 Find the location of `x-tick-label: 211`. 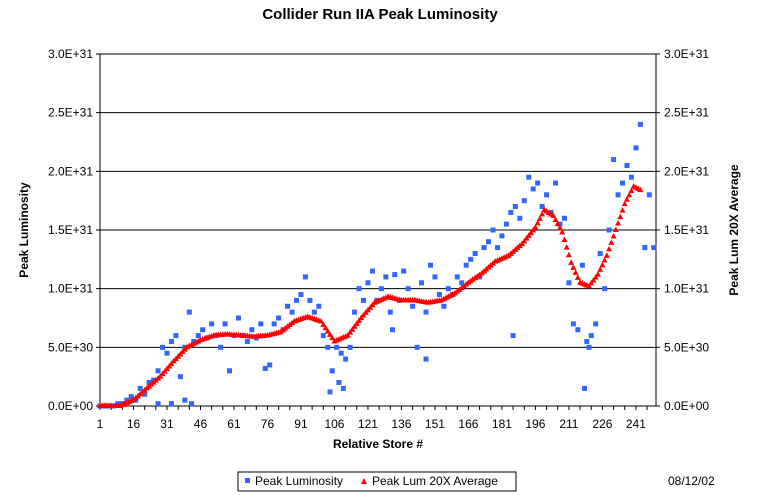

x-tick-label: 211 is located at coordinates (568, 424).